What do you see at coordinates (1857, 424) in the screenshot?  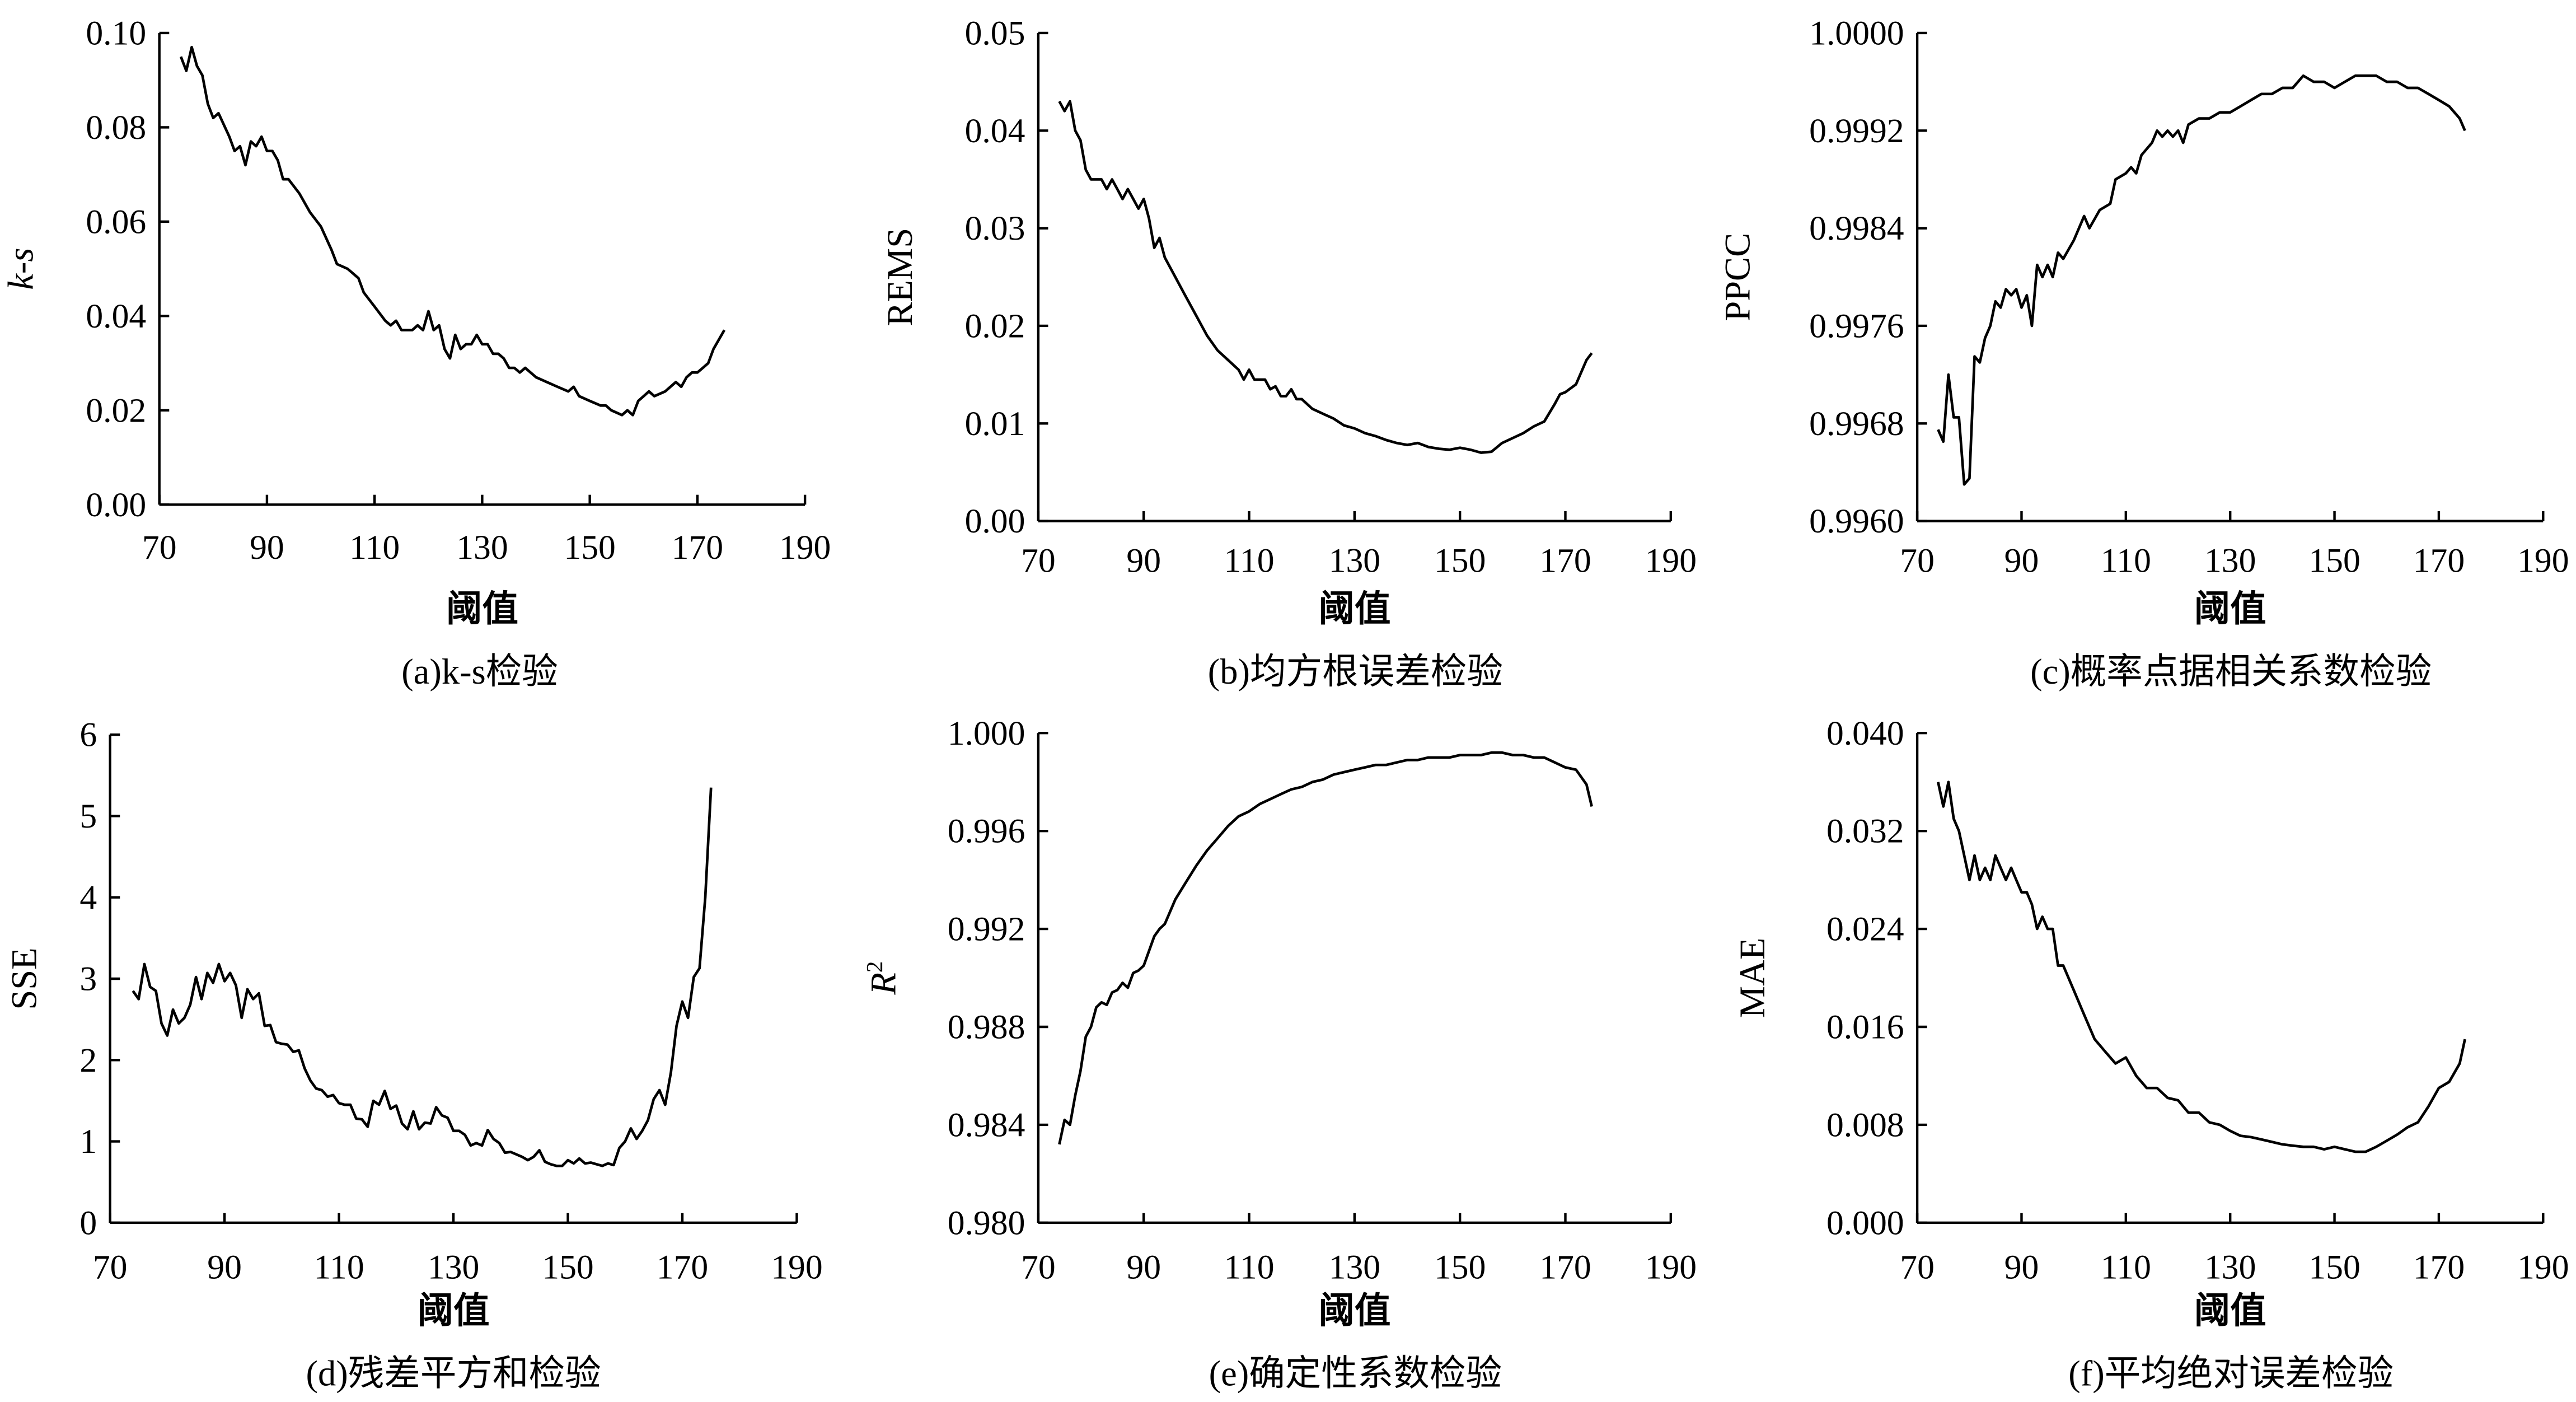 I see `y-tick-label: 0.9968` at bounding box center [1857, 424].